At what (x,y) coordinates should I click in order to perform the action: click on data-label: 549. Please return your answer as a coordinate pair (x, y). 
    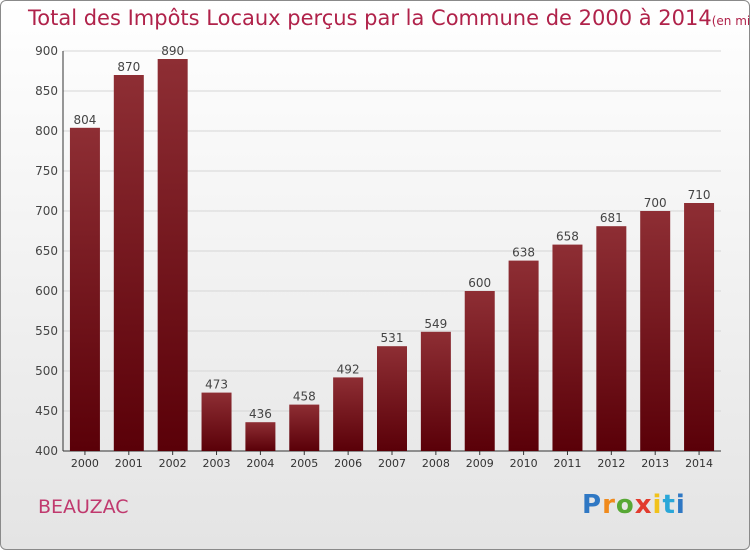
    Looking at the image, I should click on (435, 324).